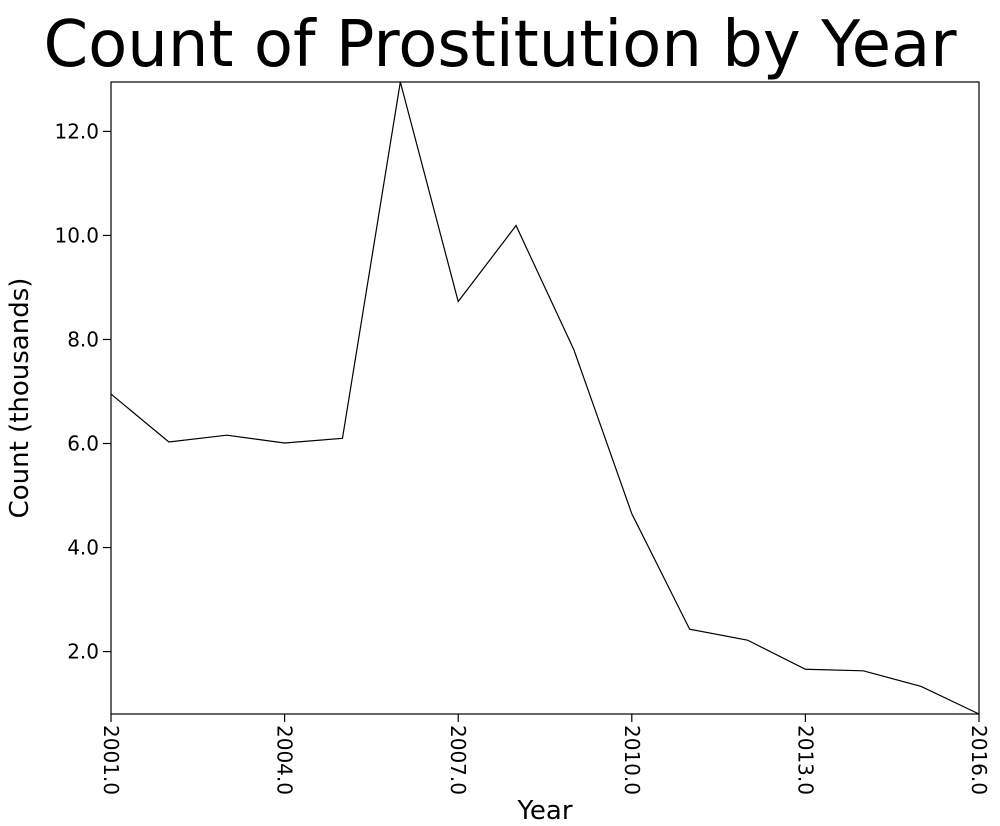 This screenshot has width=1000, height=826. What do you see at coordinates (632, 760) in the screenshot?
I see `x-tick-label: 2010.0` at bounding box center [632, 760].